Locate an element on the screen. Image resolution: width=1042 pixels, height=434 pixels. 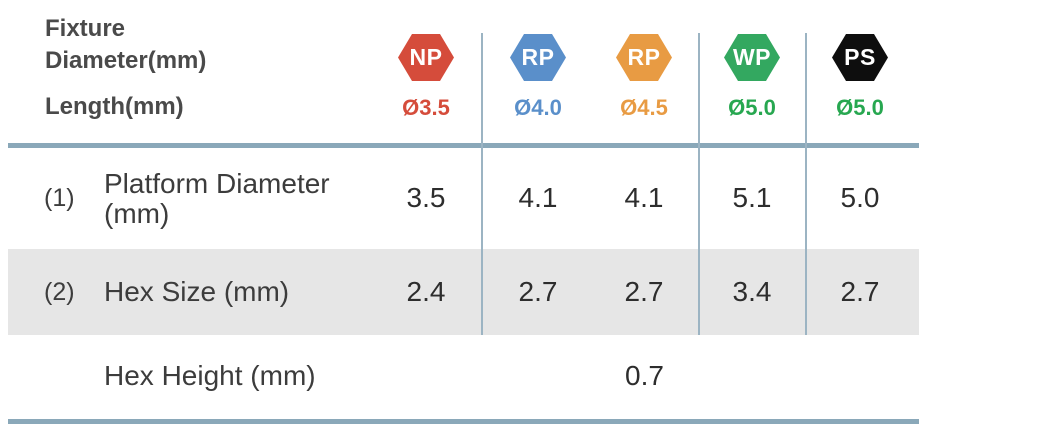
hexagon-icon: NP is located at coordinates (426, 57).